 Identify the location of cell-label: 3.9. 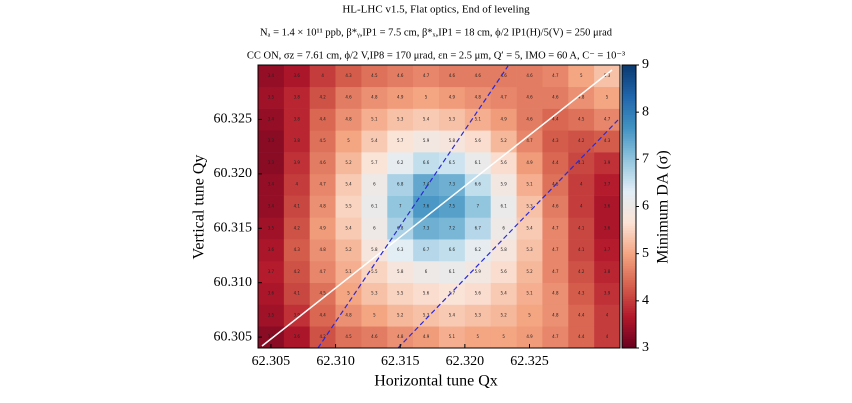
(297, 162).